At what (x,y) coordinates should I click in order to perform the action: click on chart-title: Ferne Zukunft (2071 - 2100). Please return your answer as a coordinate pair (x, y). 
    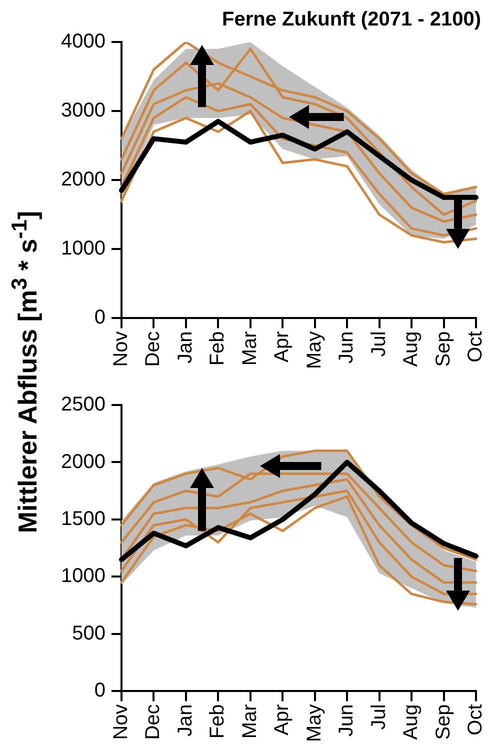
    Looking at the image, I should click on (351, 19).